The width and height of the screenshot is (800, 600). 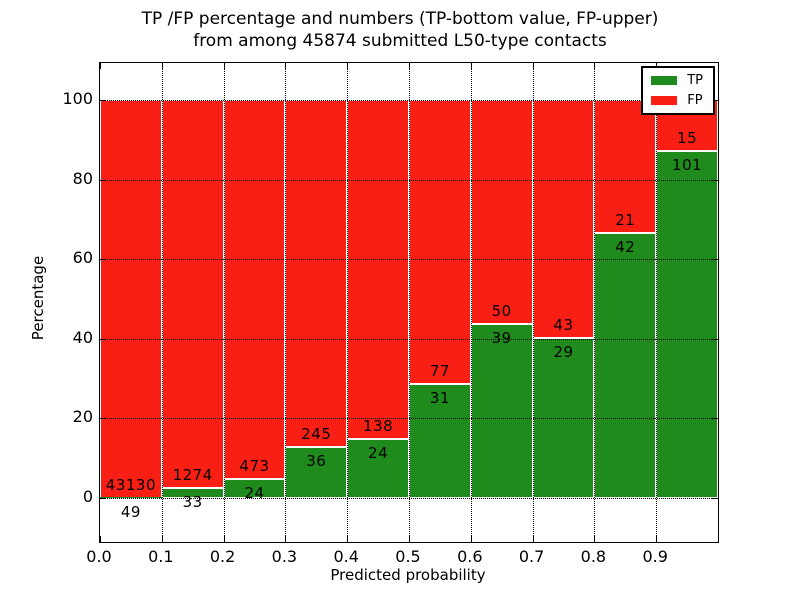 What do you see at coordinates (695, 100) in the screenshot?
I see `fp-legend-label: FP` at bounding box center [695, 100].